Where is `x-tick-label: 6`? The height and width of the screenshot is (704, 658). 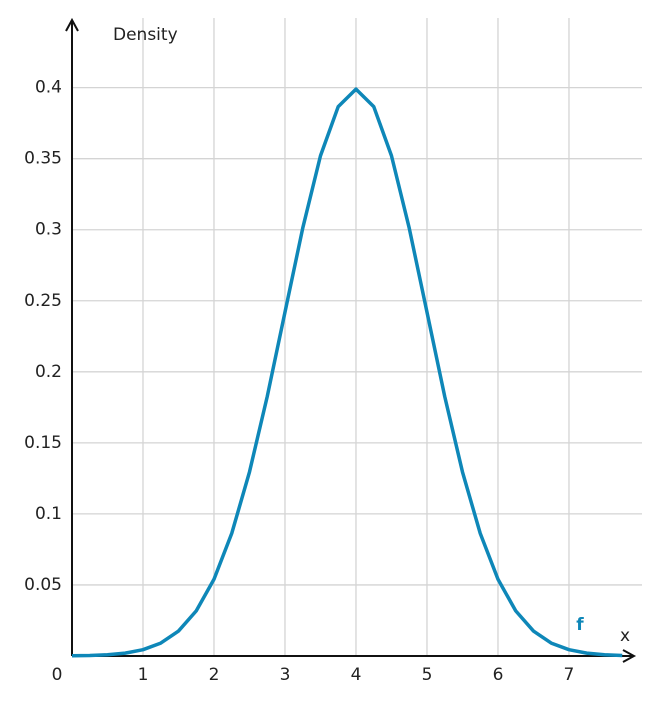
x-tick-label: 6 is located at coordinates (498, 675).